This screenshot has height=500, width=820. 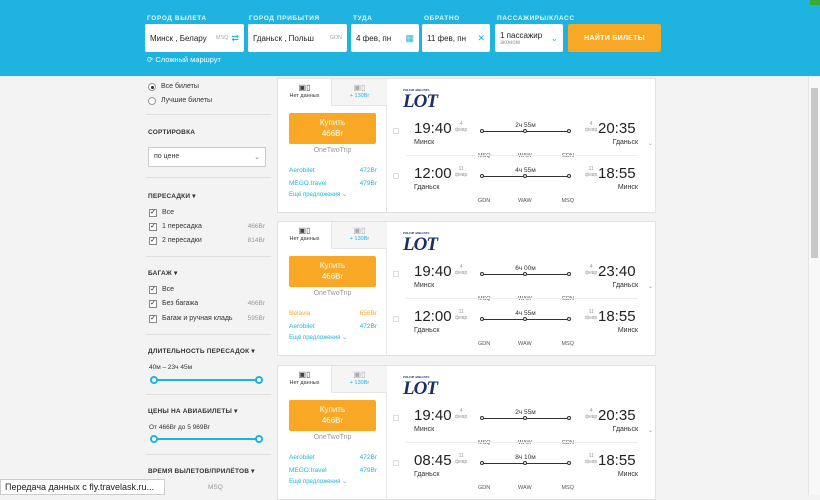 What do you see at coordinates (256, 226) in the screenshot?
I see `stops-1-count: 466Br` at bounding box center [256, 226].